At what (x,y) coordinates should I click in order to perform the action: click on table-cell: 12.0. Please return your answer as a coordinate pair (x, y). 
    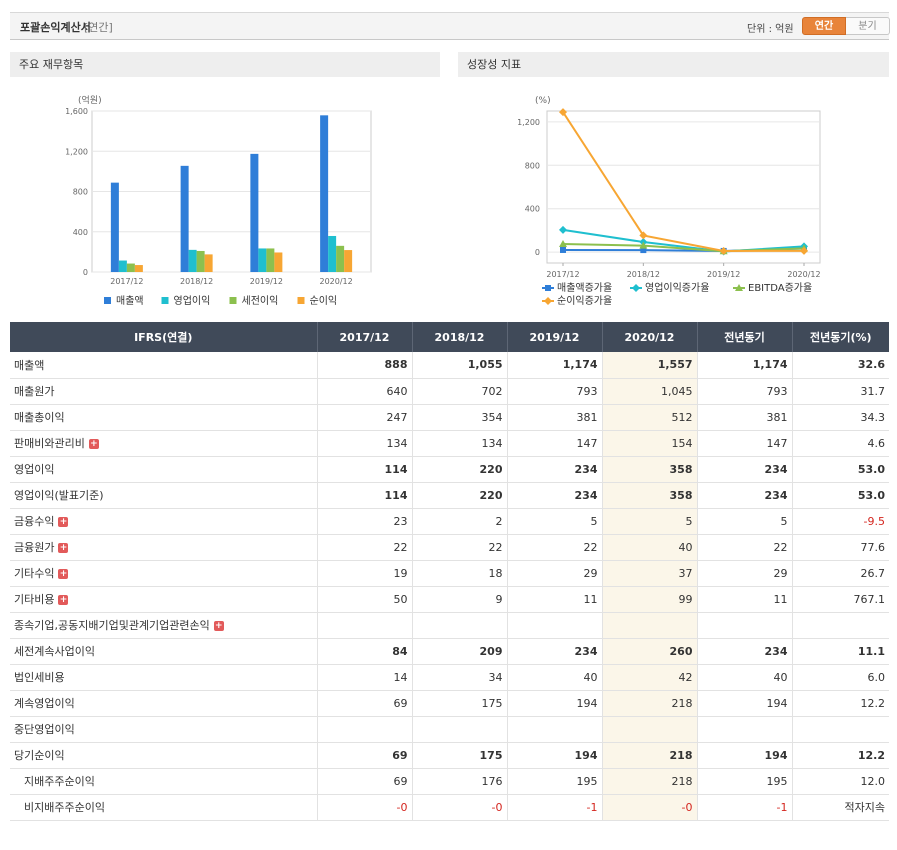
    Looking at the image, I should click on (840, 781).